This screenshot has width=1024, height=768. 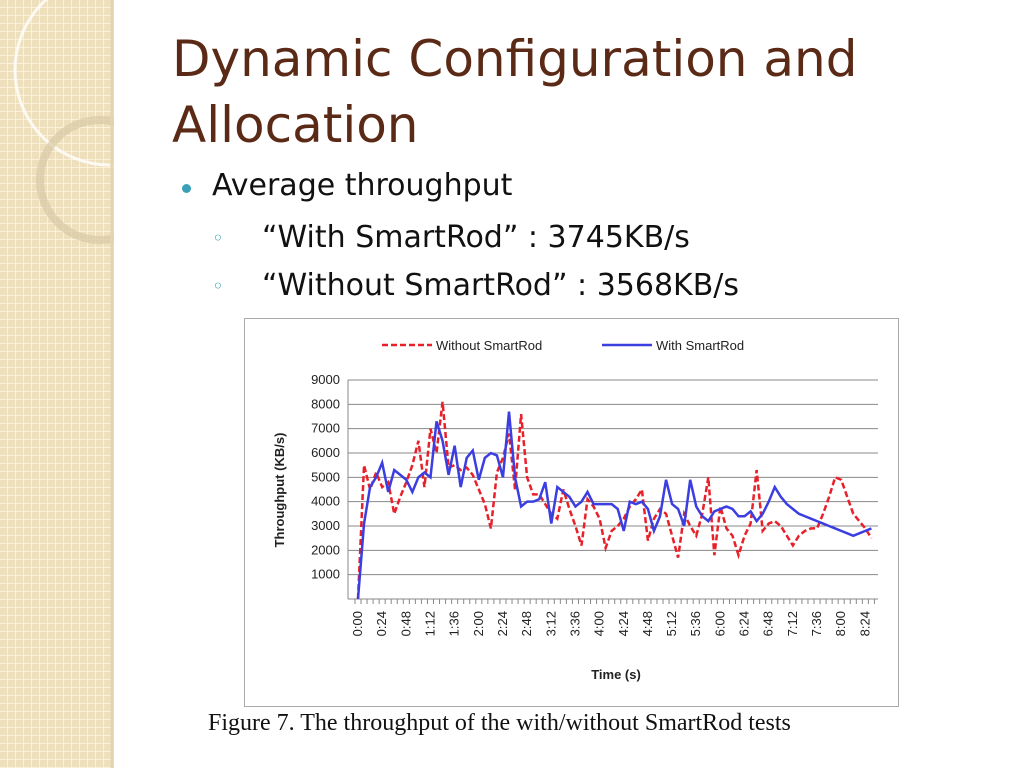 I want to click on y-tick-label: 1000, so click(x=325, y=574).